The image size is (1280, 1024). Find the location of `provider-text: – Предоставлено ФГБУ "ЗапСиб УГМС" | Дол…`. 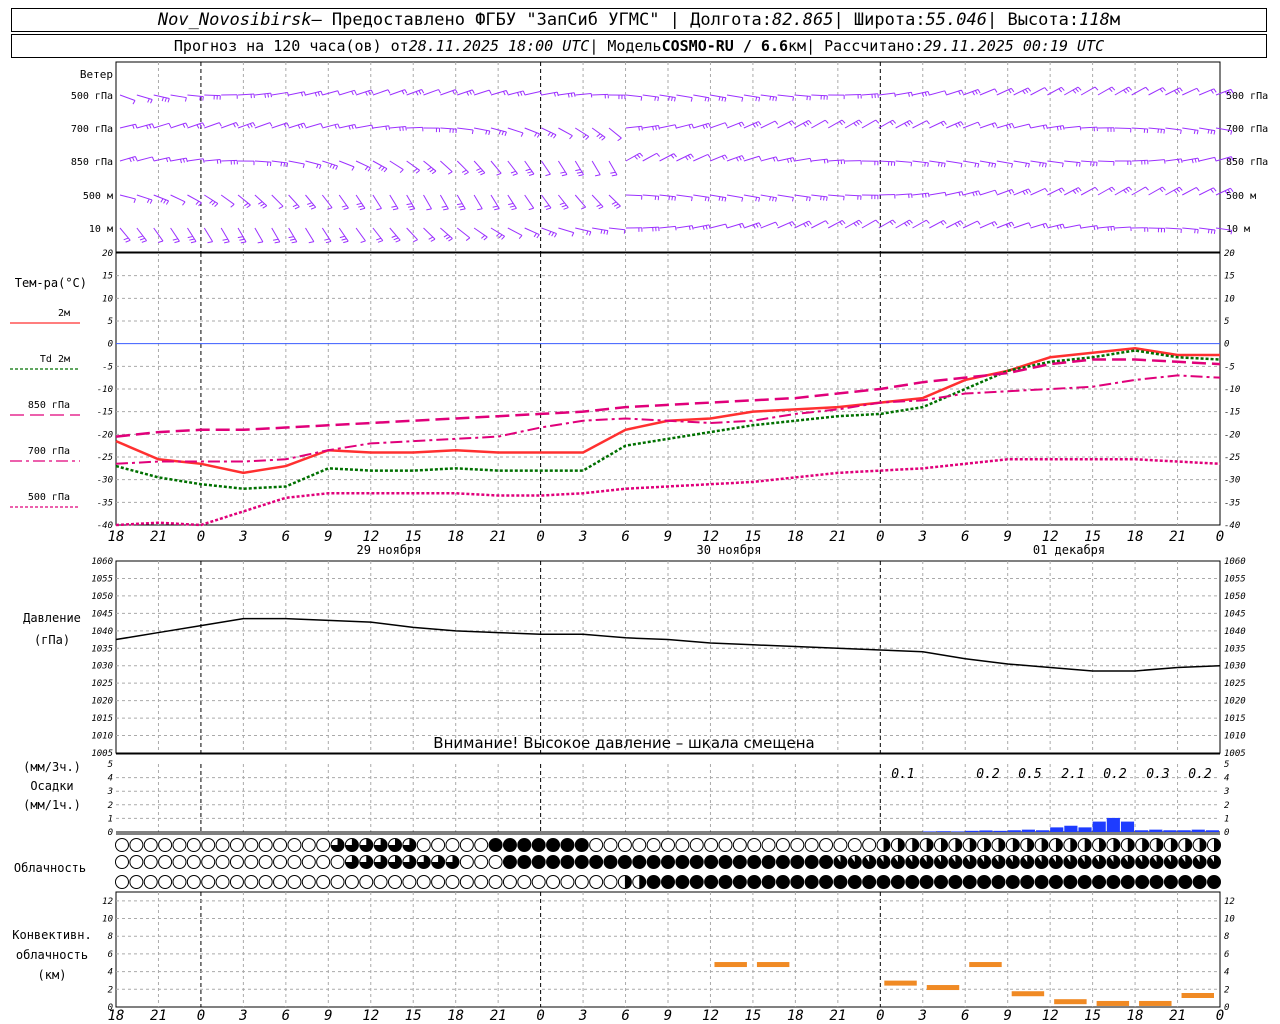

provider-text: – Предоставлено ФГБУ "ЗапСиб УГМС" | Дол… is located at coordinates (542, 20).